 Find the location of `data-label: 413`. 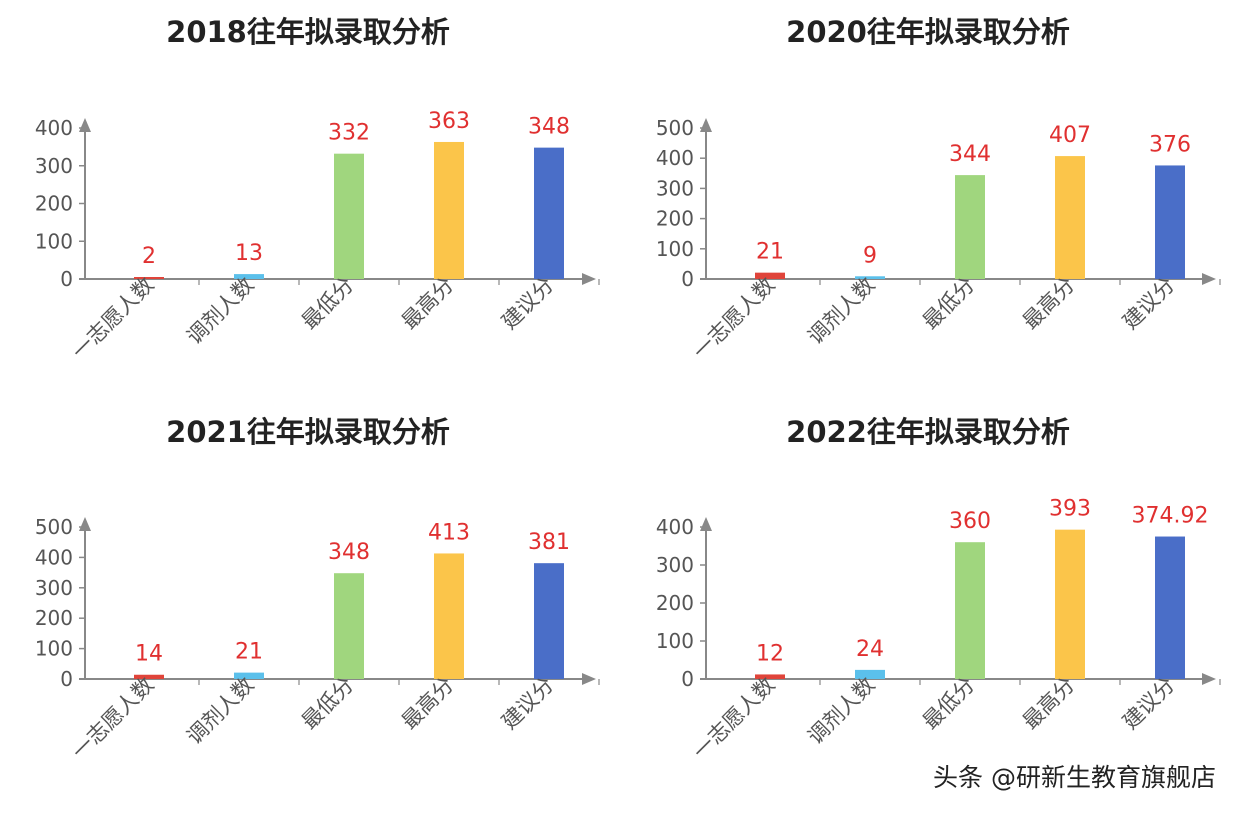

data-label: 413 is located at coordinates (449, 532).